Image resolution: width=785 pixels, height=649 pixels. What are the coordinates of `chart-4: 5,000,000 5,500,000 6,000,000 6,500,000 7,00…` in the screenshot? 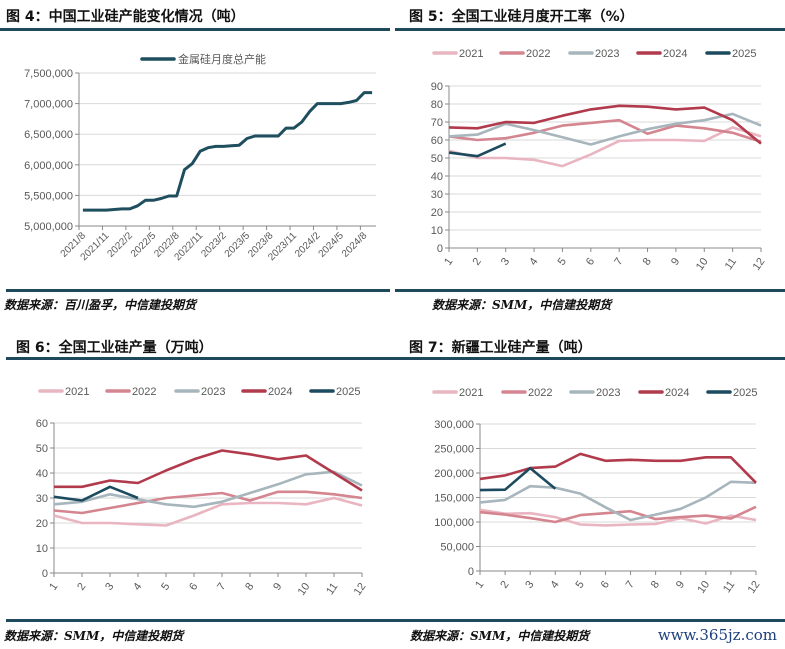 It's located at (200, 157).